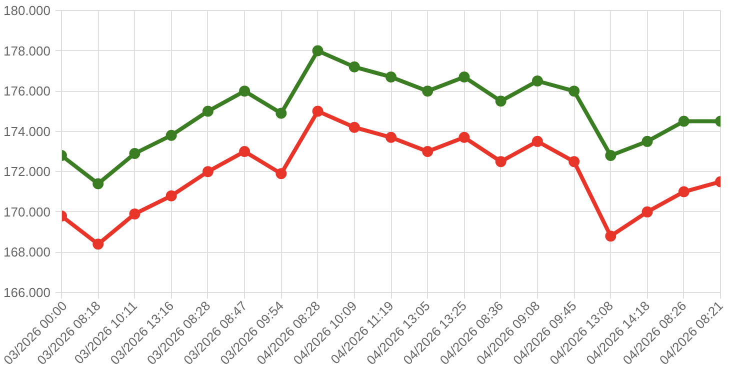 Image resolution: width=750 pixels, height=375 pixels. Describe the element at coordinates (27, 91) in the screenshot. I see `y-tick-label: 176.000` at that location.